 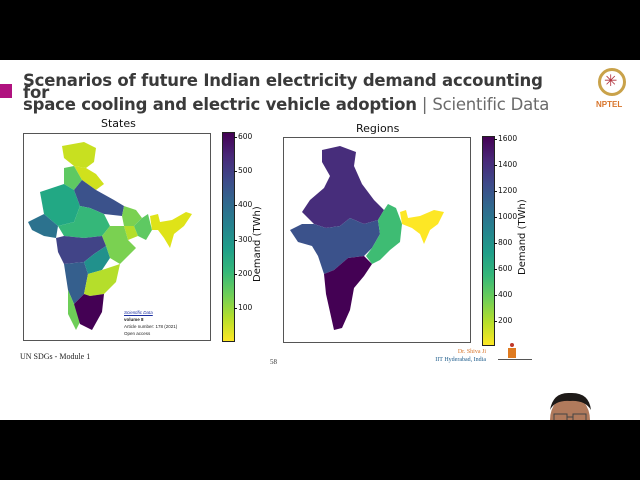 What do you see at coordinates (609, 104) in the screenshot?
I see `nptel-logo-text: NPTEL` at bounding box center [609, 104].